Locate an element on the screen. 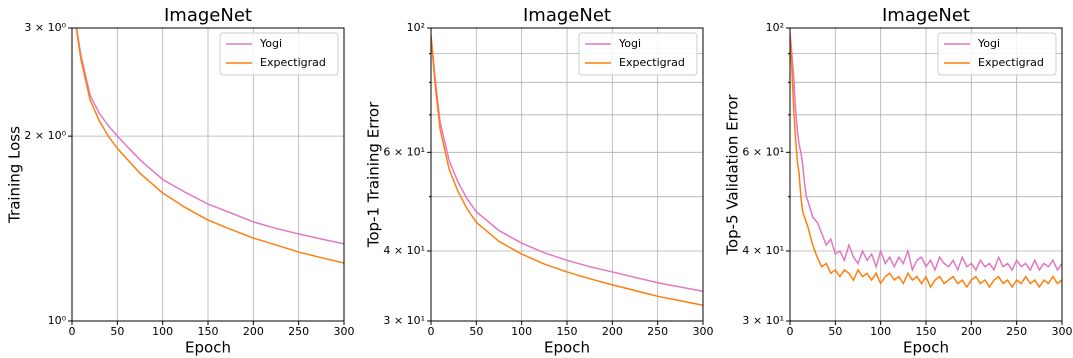  y-tick-label: 2 × 10⁰ is located at coordinates (45, 135).